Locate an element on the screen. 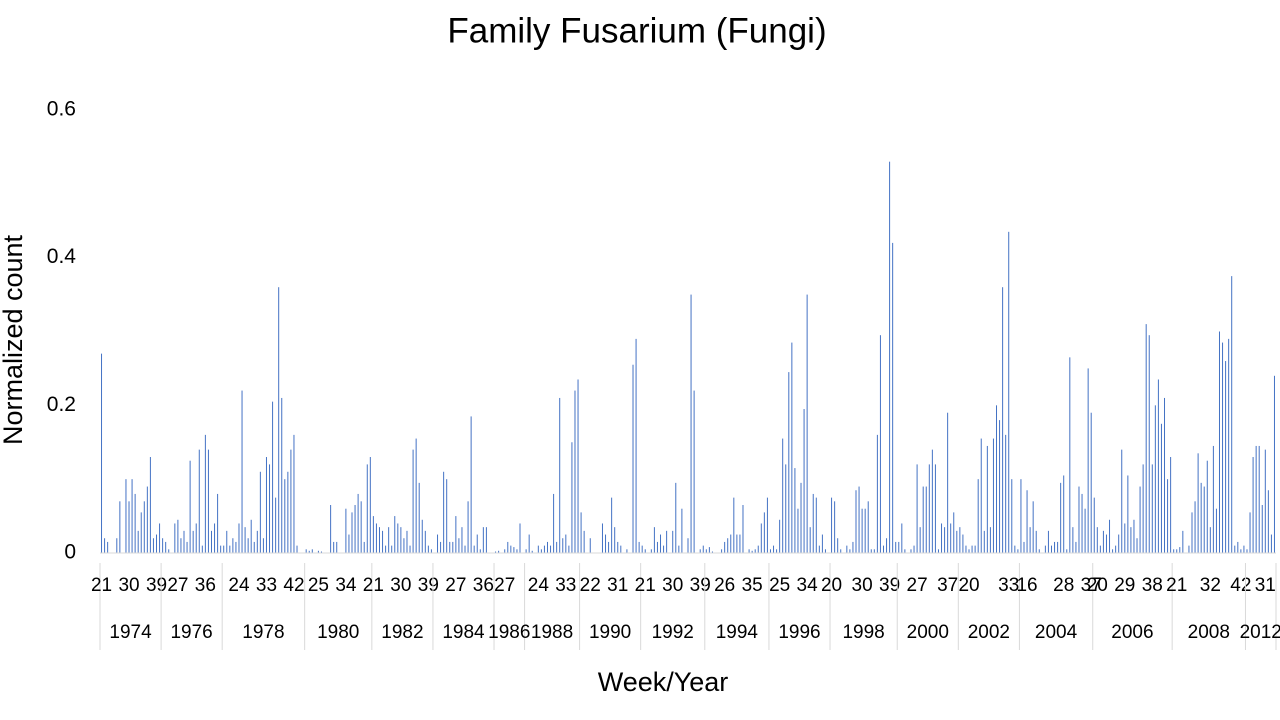 The height and width of the screenshot is (720, 1280). x-tick-label: 20 is located at coordinates (1097, 585).